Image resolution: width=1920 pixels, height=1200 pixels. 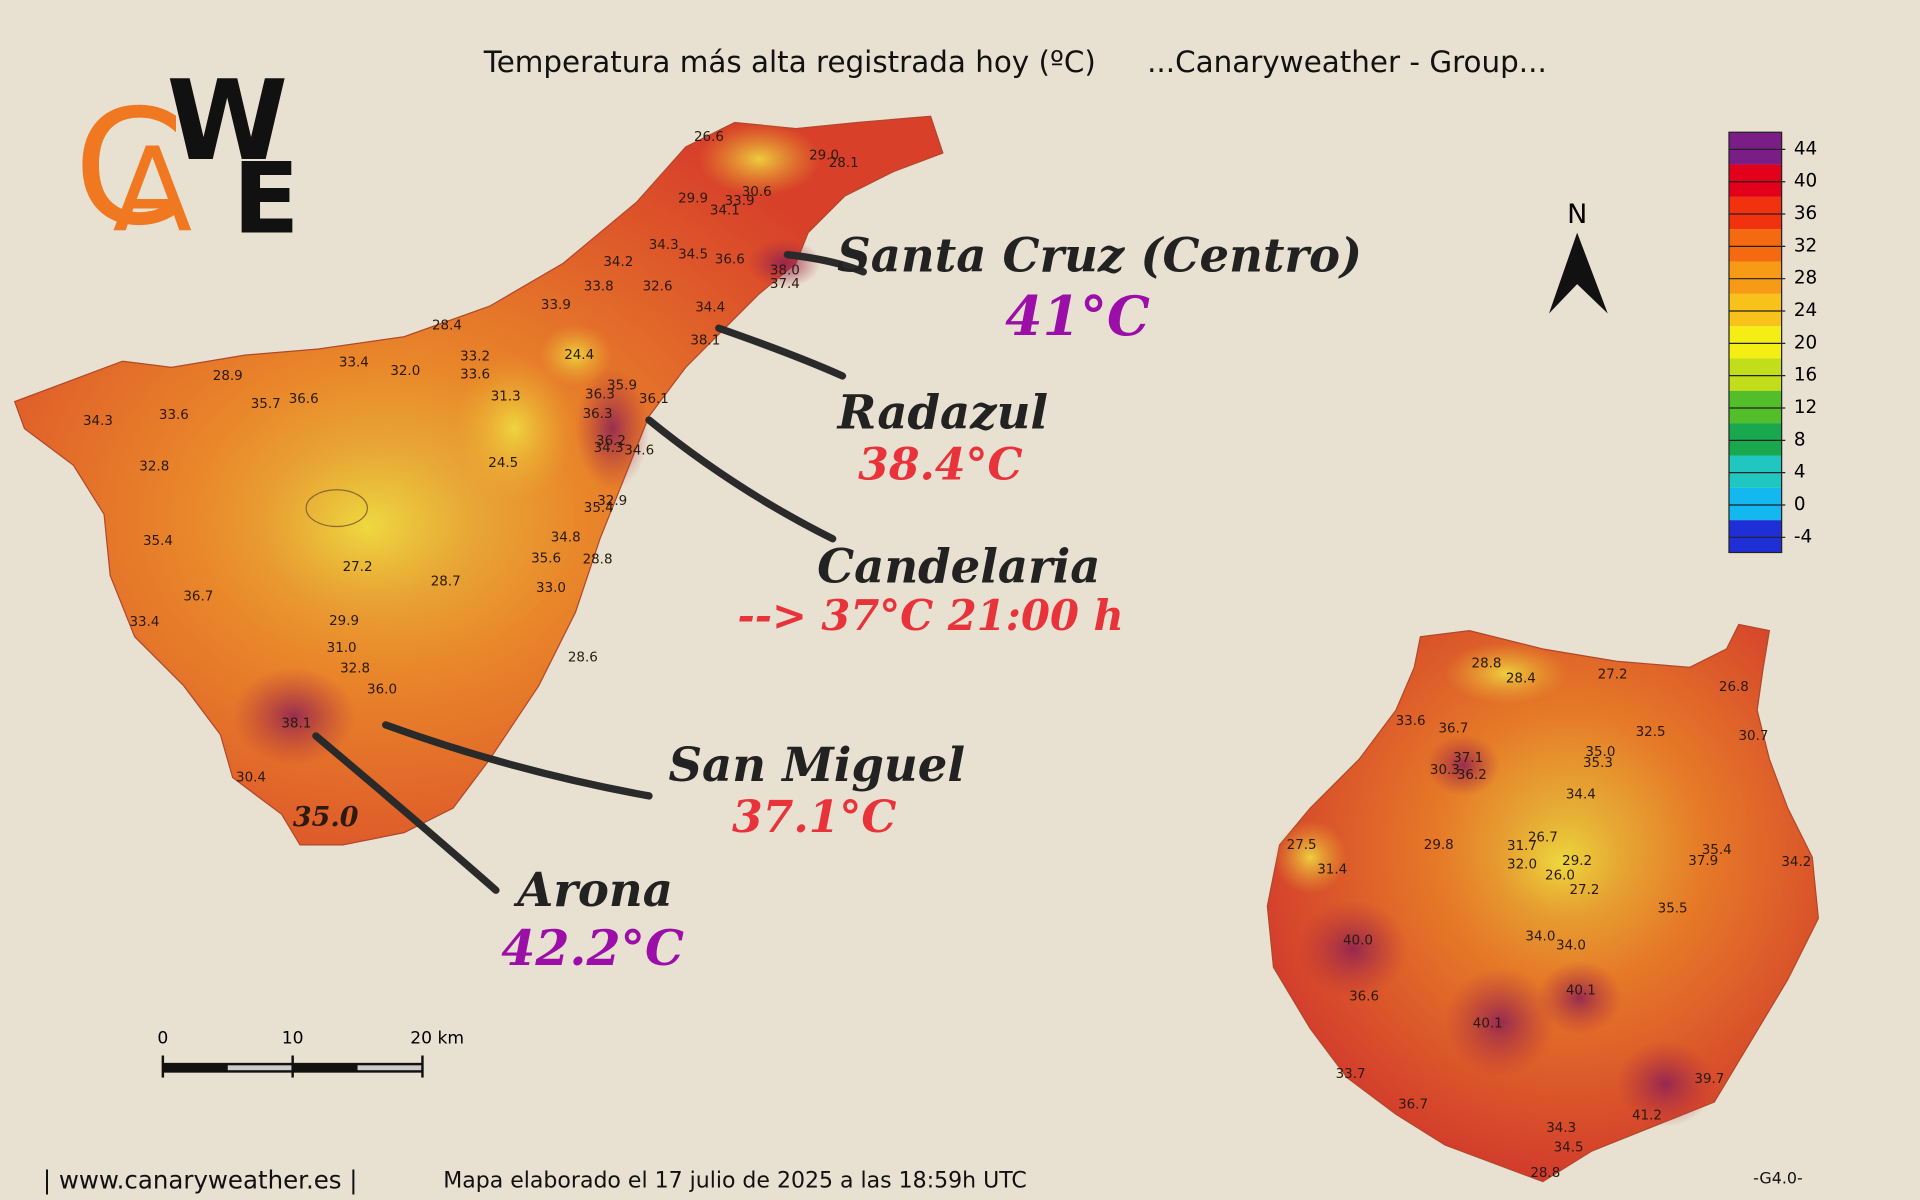 I want to click on callout-value: 41°C, so click(x=1077, y=316).